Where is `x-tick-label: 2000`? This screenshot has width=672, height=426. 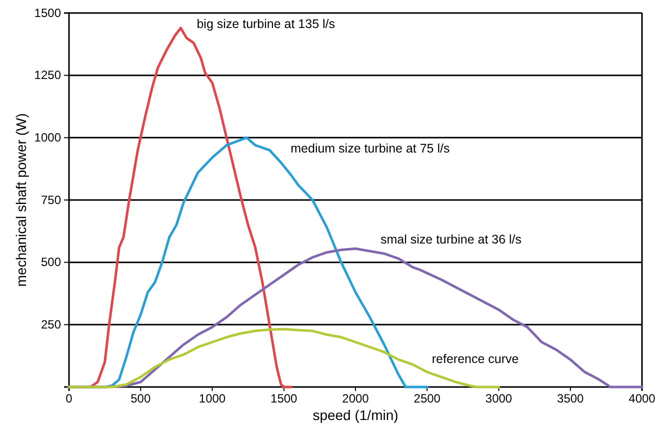 x-tick-label: 2000 is located at coordinates (356, 399).